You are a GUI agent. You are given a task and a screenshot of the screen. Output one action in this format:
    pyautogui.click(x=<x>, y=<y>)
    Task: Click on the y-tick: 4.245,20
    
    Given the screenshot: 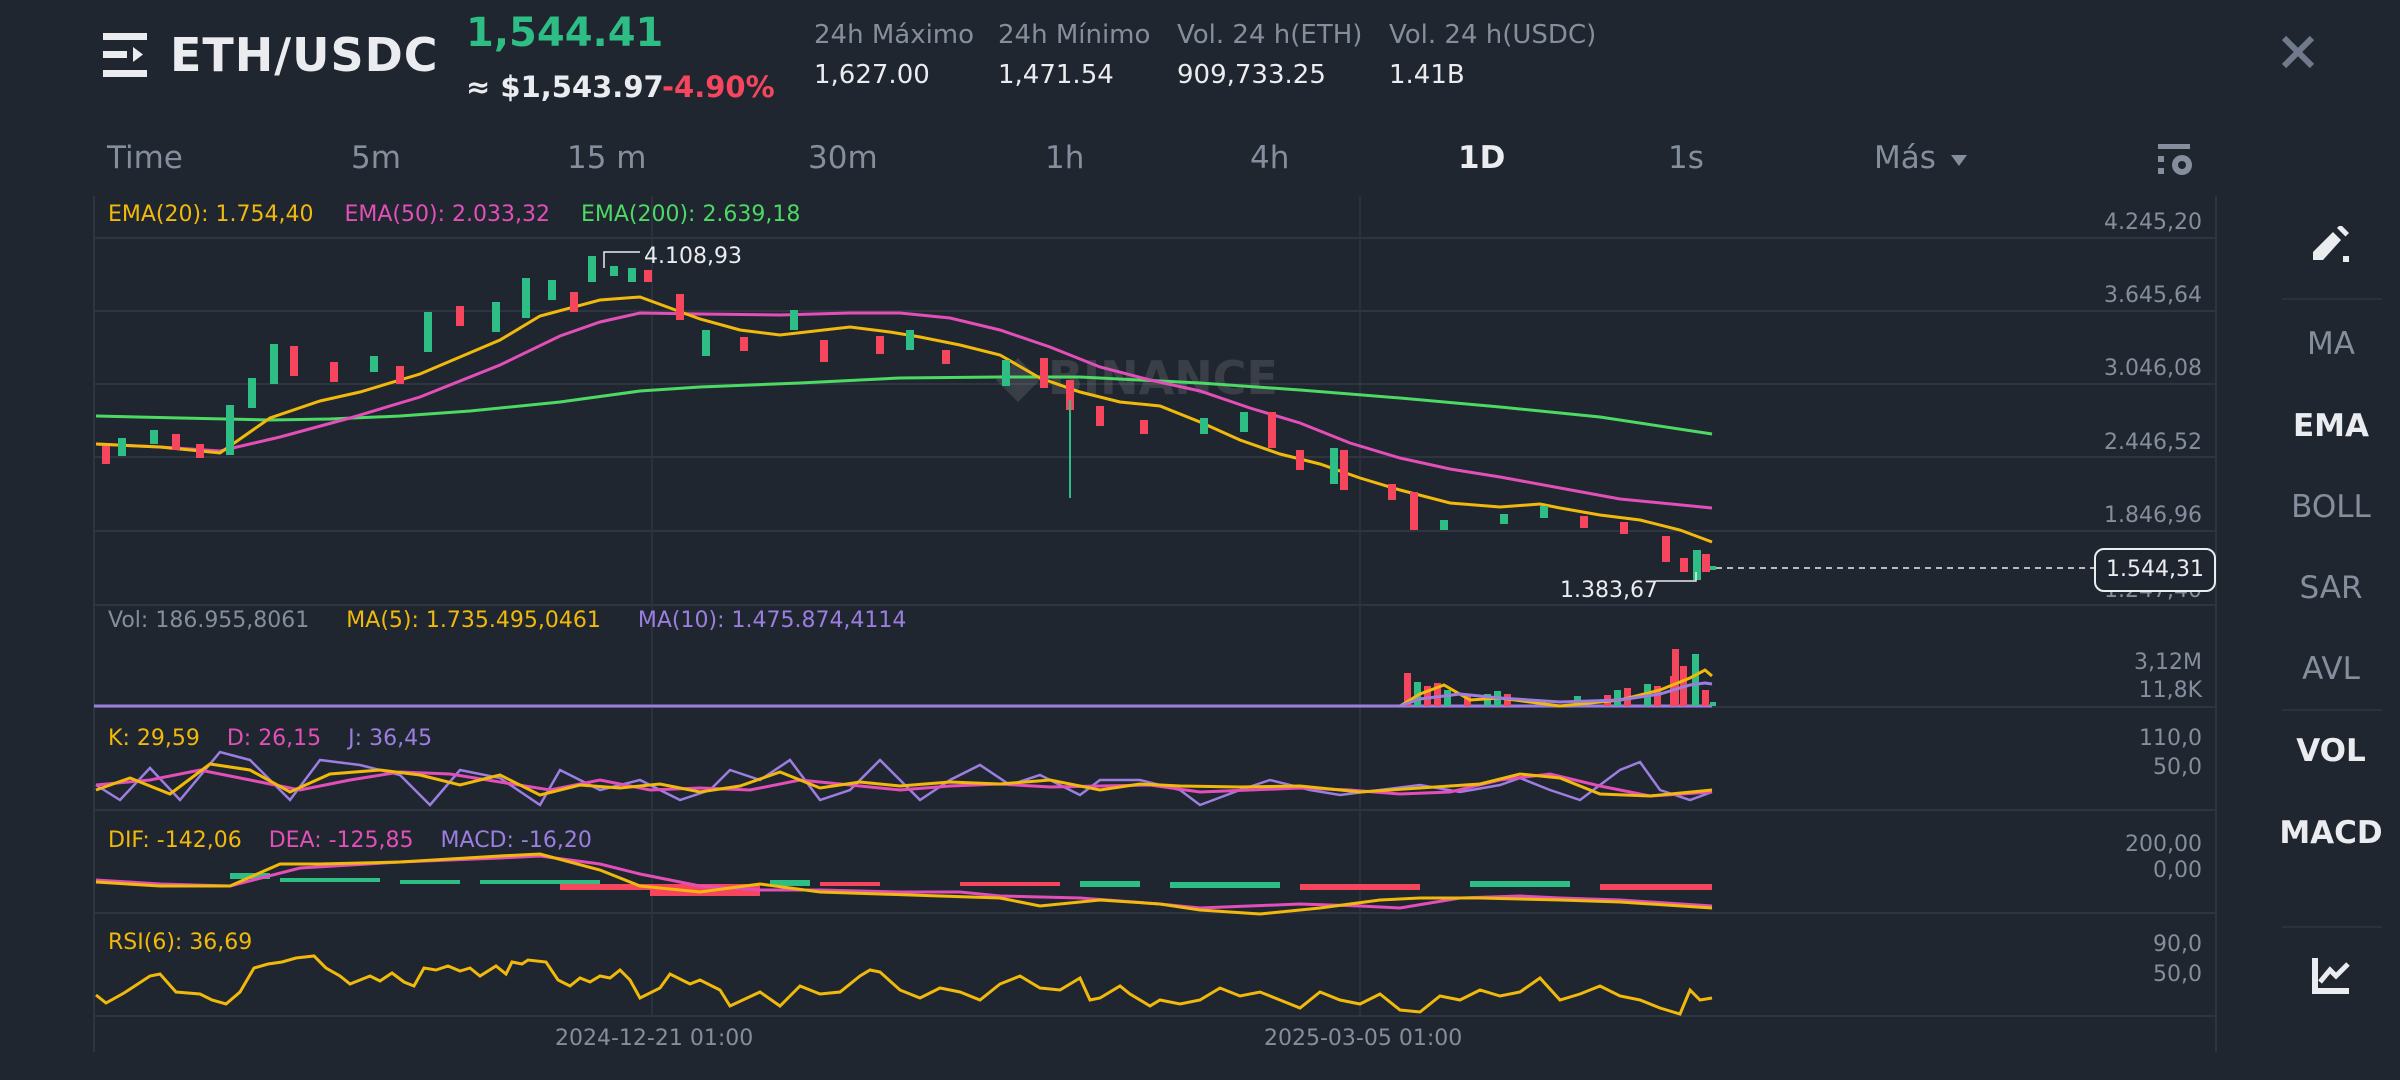 What is the action you would take?
    pyautogui.click(x=2153, y=222)
    